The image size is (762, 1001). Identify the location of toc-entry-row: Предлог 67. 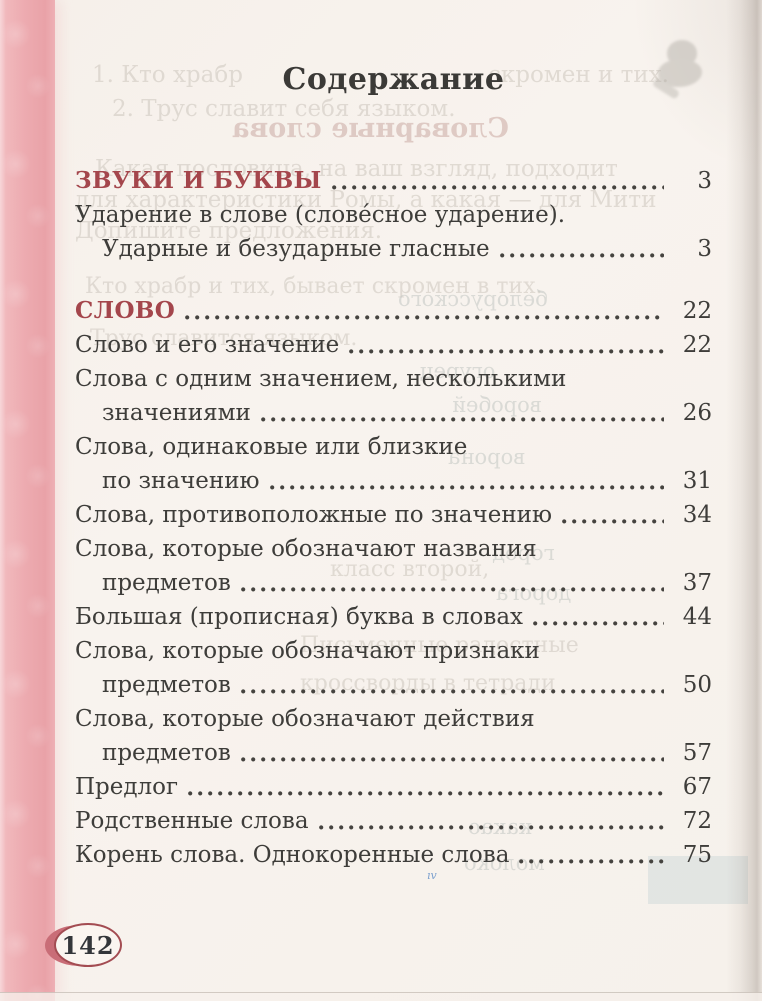
(393, 787).